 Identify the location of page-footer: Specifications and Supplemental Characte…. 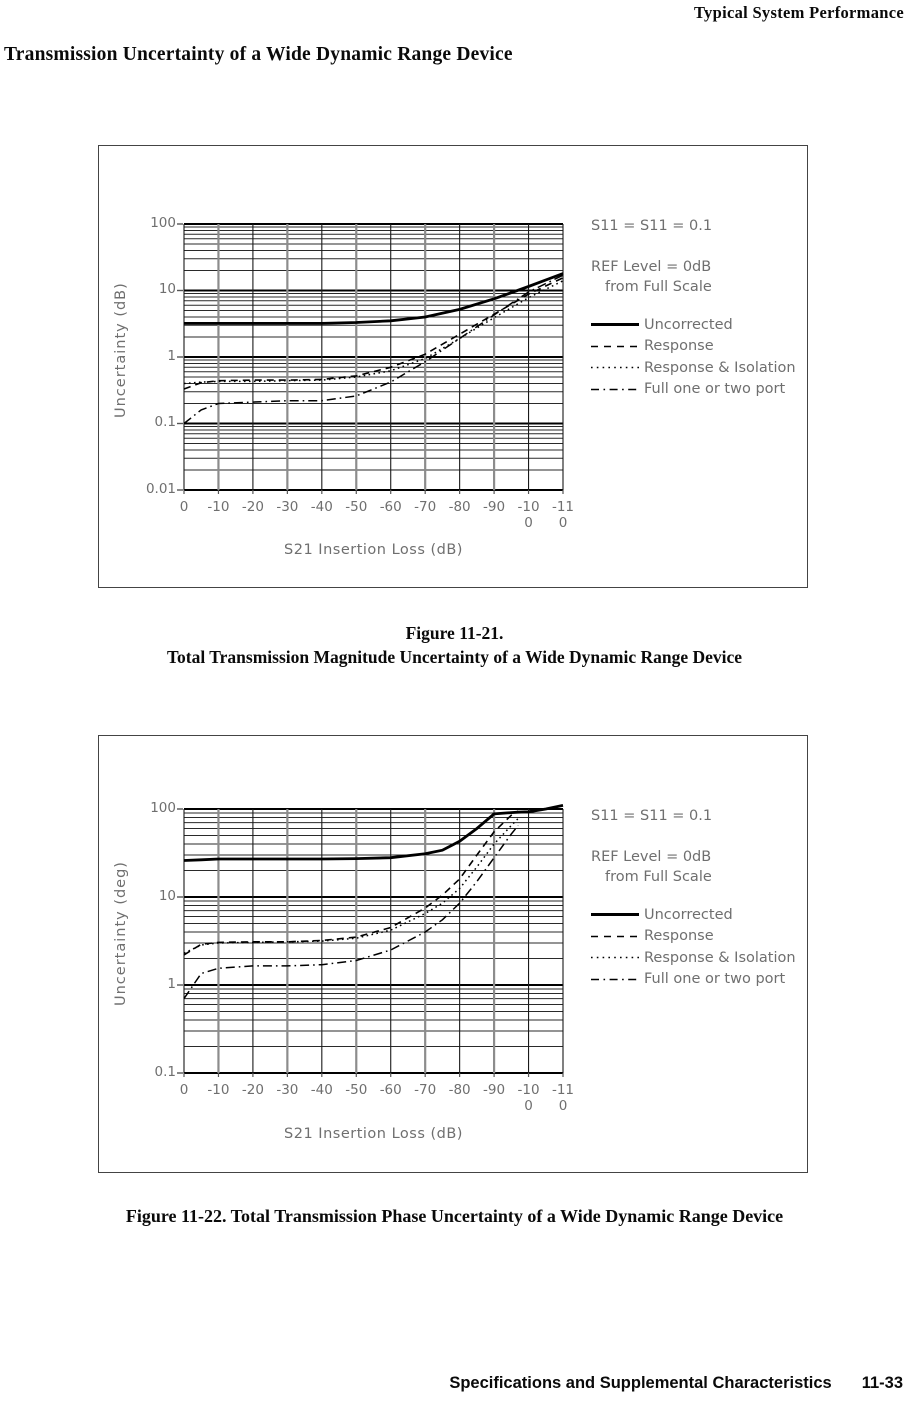
(676, 1383).